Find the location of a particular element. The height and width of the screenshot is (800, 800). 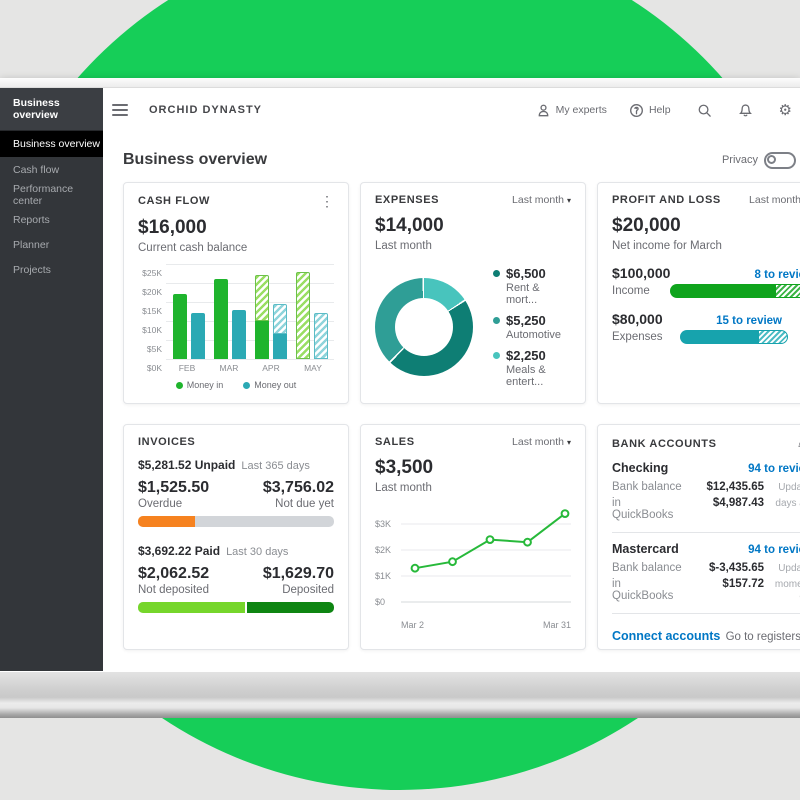

laptop-top-bezel is located at coordinates (400, 83).